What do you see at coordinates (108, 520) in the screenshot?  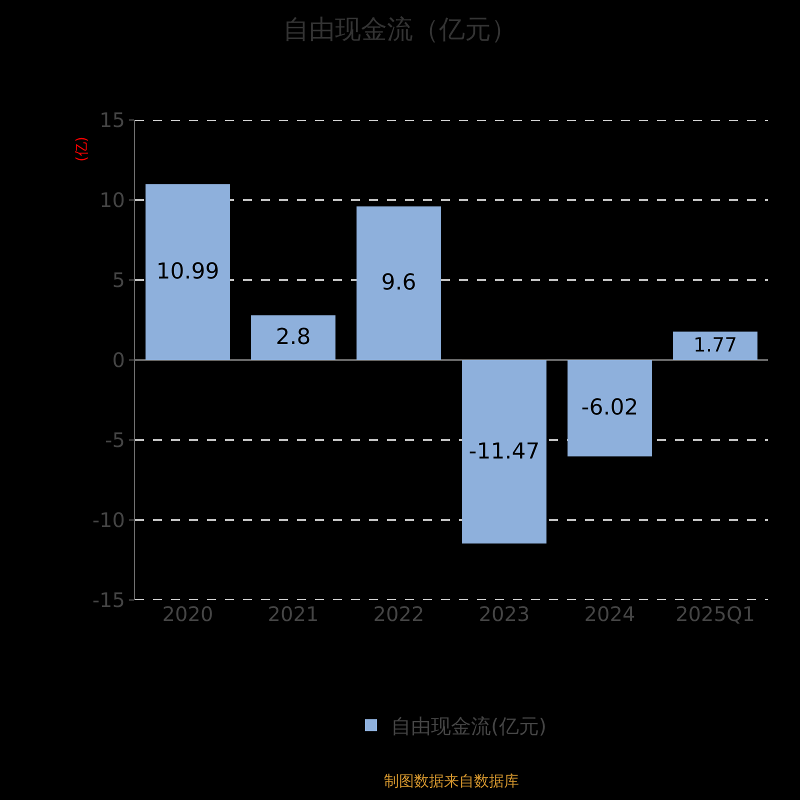 I see `y-tick-label: -10` at bounding box center [108, 520].